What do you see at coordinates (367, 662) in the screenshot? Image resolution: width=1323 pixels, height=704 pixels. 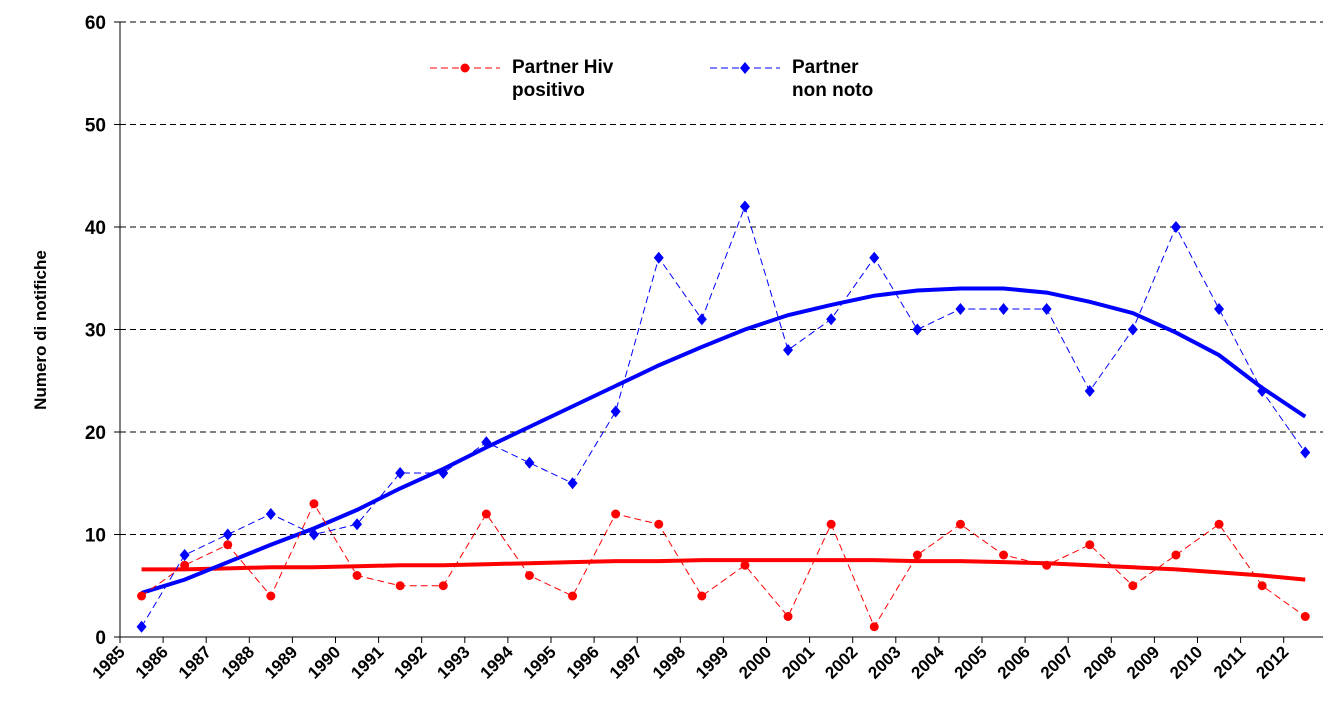 I see `x-tick-label: 1991` at bounding box center [367, 662].